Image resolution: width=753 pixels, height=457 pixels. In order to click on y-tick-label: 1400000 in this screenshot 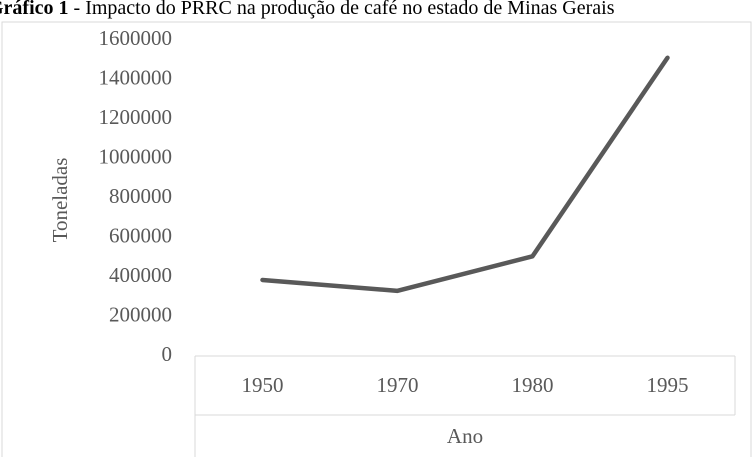, I will do `click(136, 77)`.